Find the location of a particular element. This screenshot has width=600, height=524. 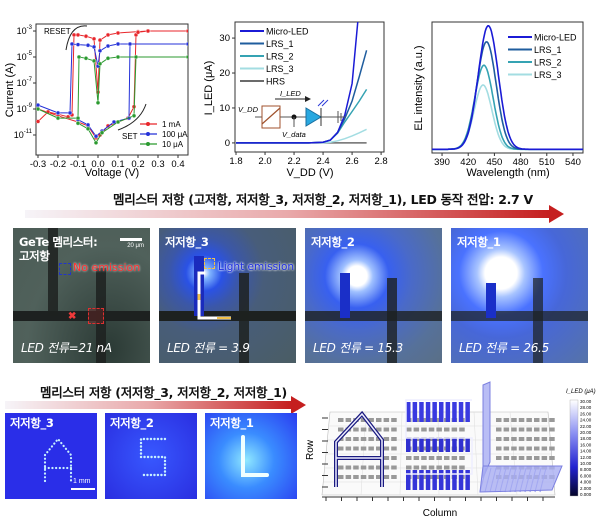

y-tick-label: 30 is located at coordinates (224, 38).